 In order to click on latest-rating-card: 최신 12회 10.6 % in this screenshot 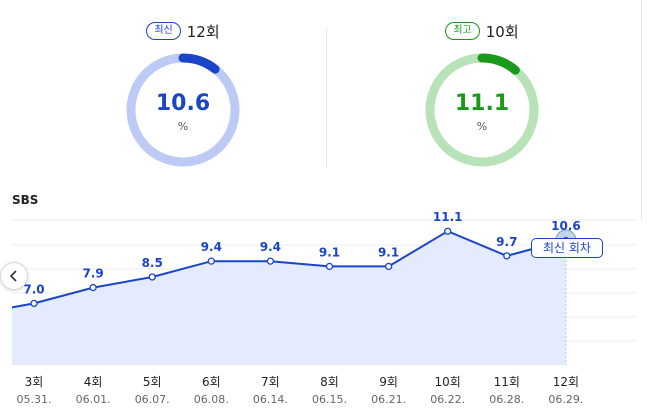, I will do `click(183, 96)`.